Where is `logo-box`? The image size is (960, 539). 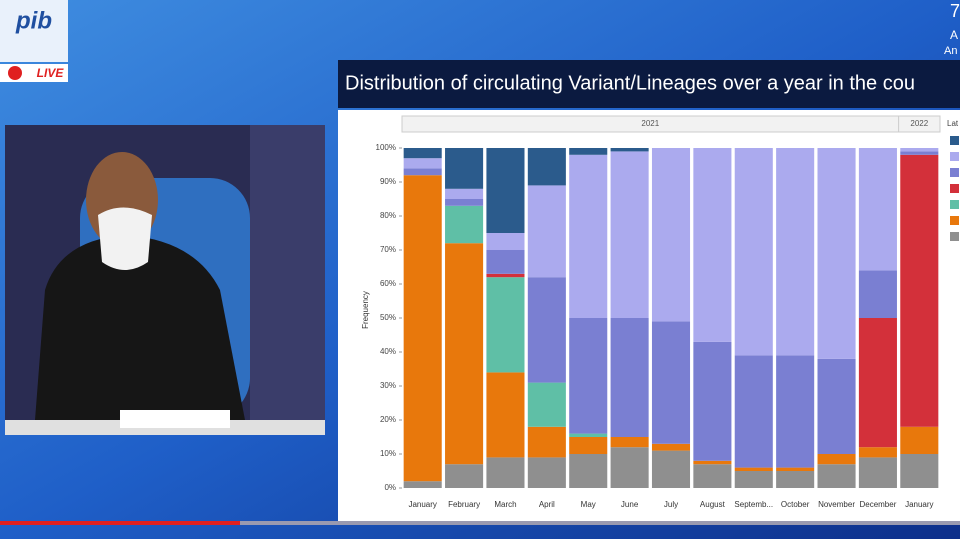 logo-box is located at coordinates (34, 31).